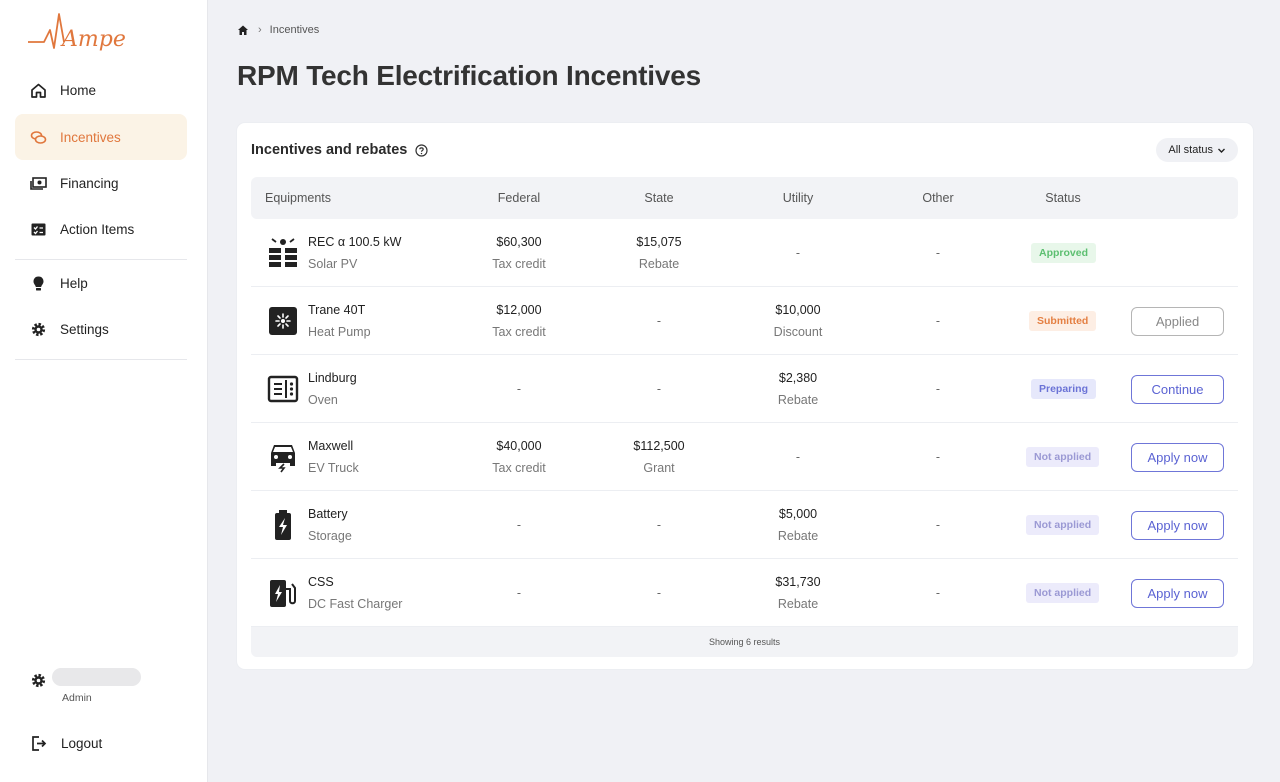 The height and width of the screenshot is (782, 1280). Describe the element at coordinates (298, 198) in the screenshot. I see `column-header-equipments: Equipments` at that location.